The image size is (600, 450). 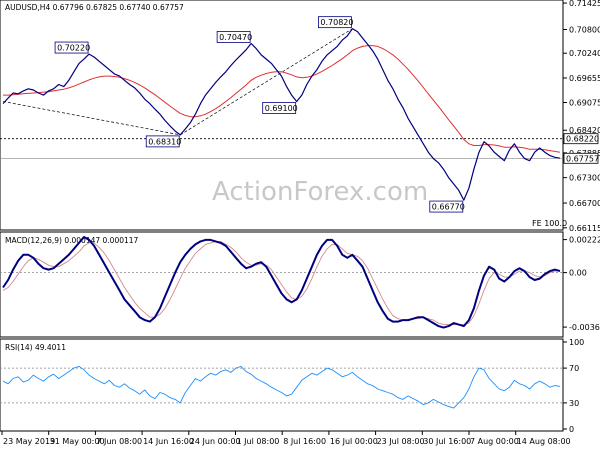 I want to click on rsi-tick-1-label: 70, so click(x=574, y=368).